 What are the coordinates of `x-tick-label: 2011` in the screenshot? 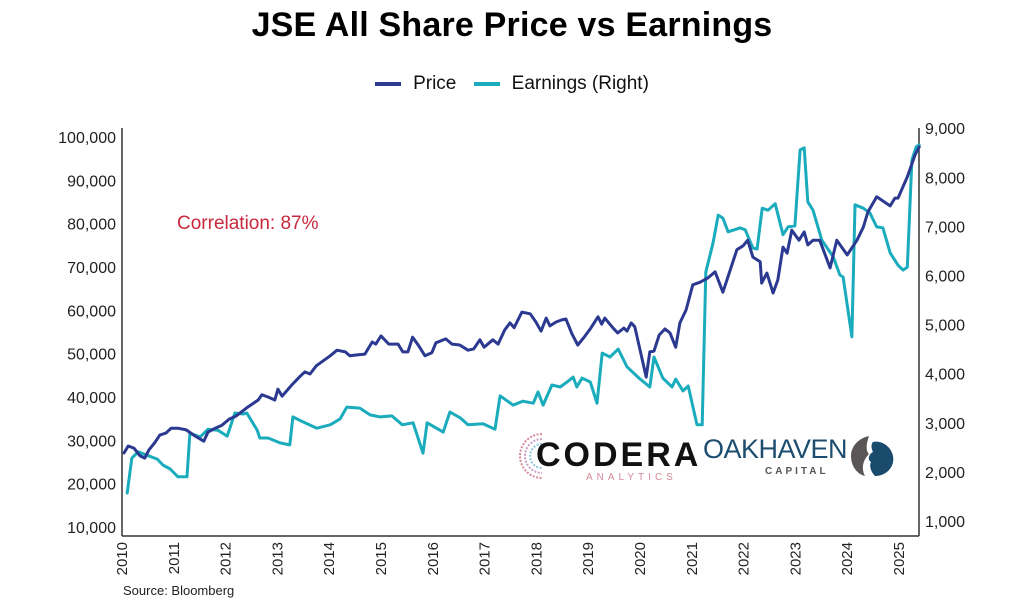 It's located at (174, 558).